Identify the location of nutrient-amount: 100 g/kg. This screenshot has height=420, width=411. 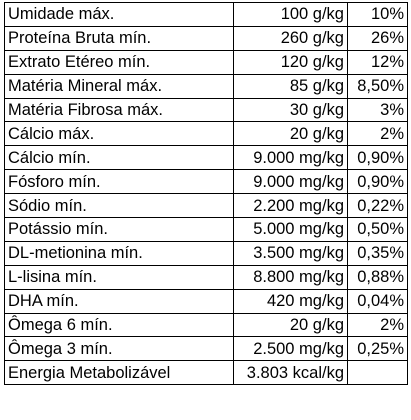
(290, 14).